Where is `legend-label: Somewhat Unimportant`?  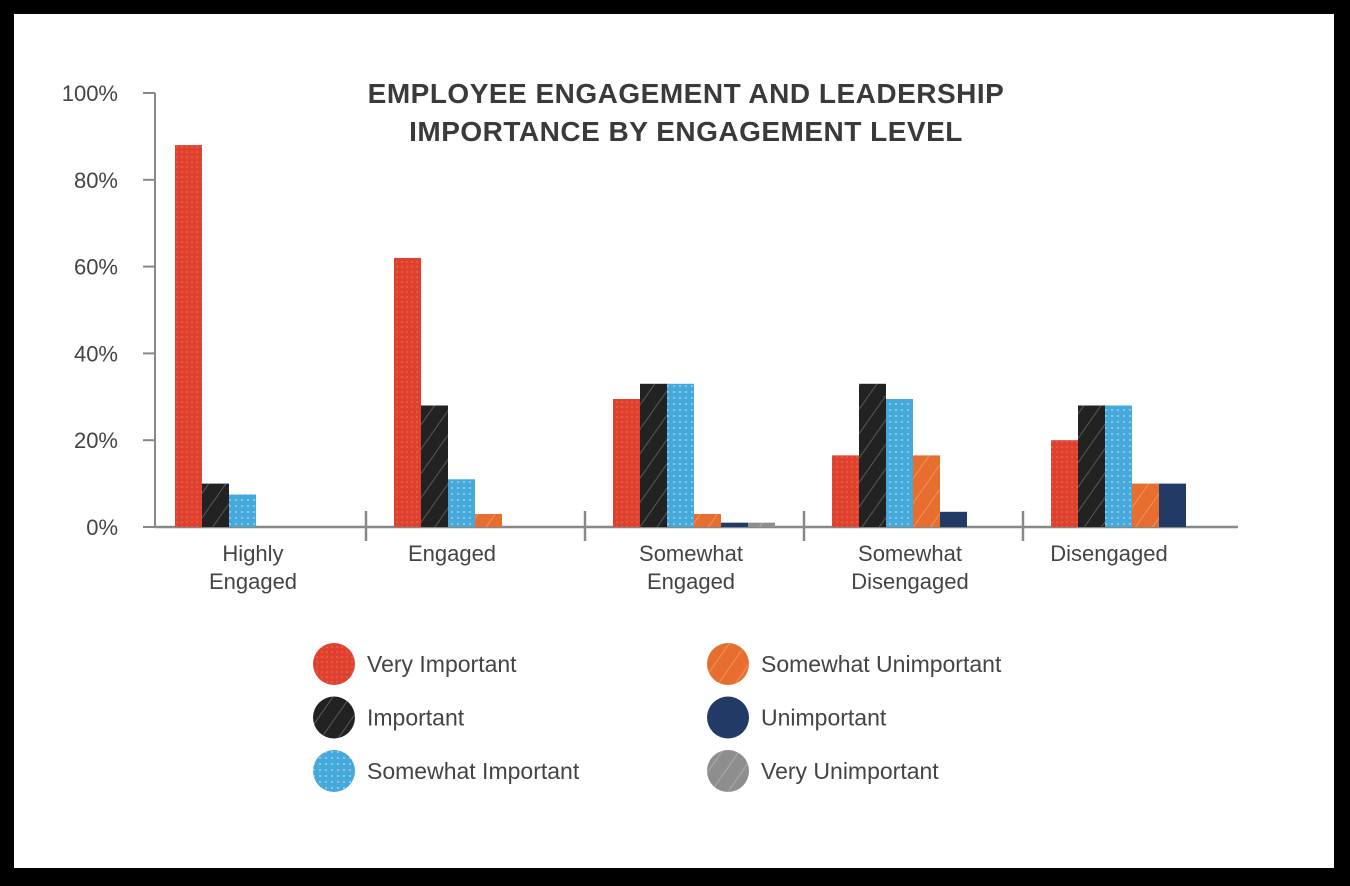 legend-label: Somewhat Unimportant is located at coordinates (881, 664).